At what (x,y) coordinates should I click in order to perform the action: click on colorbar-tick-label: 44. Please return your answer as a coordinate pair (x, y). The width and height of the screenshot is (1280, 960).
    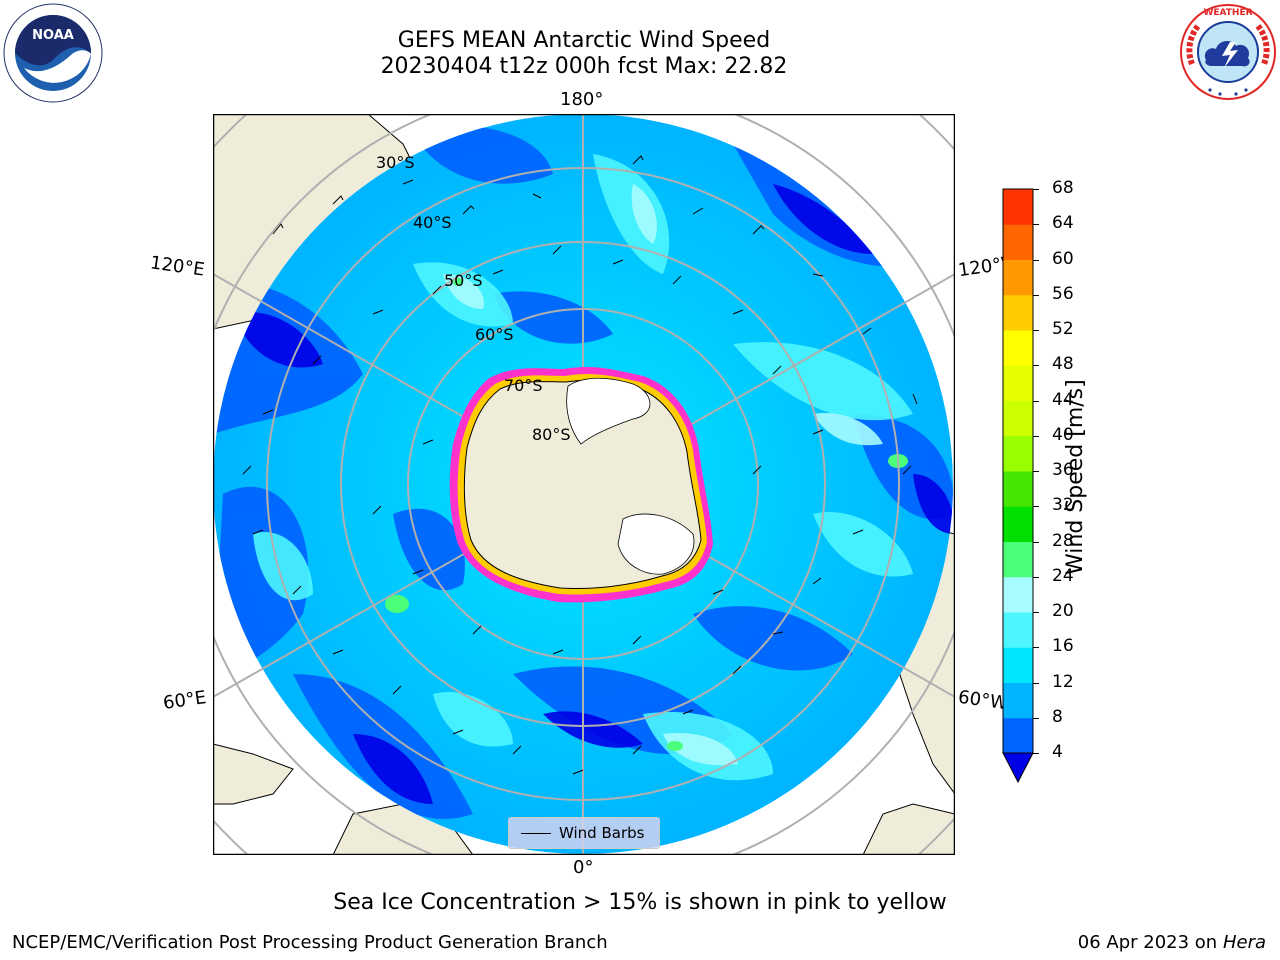
    Looking at the image, I should click on (1063, 399).